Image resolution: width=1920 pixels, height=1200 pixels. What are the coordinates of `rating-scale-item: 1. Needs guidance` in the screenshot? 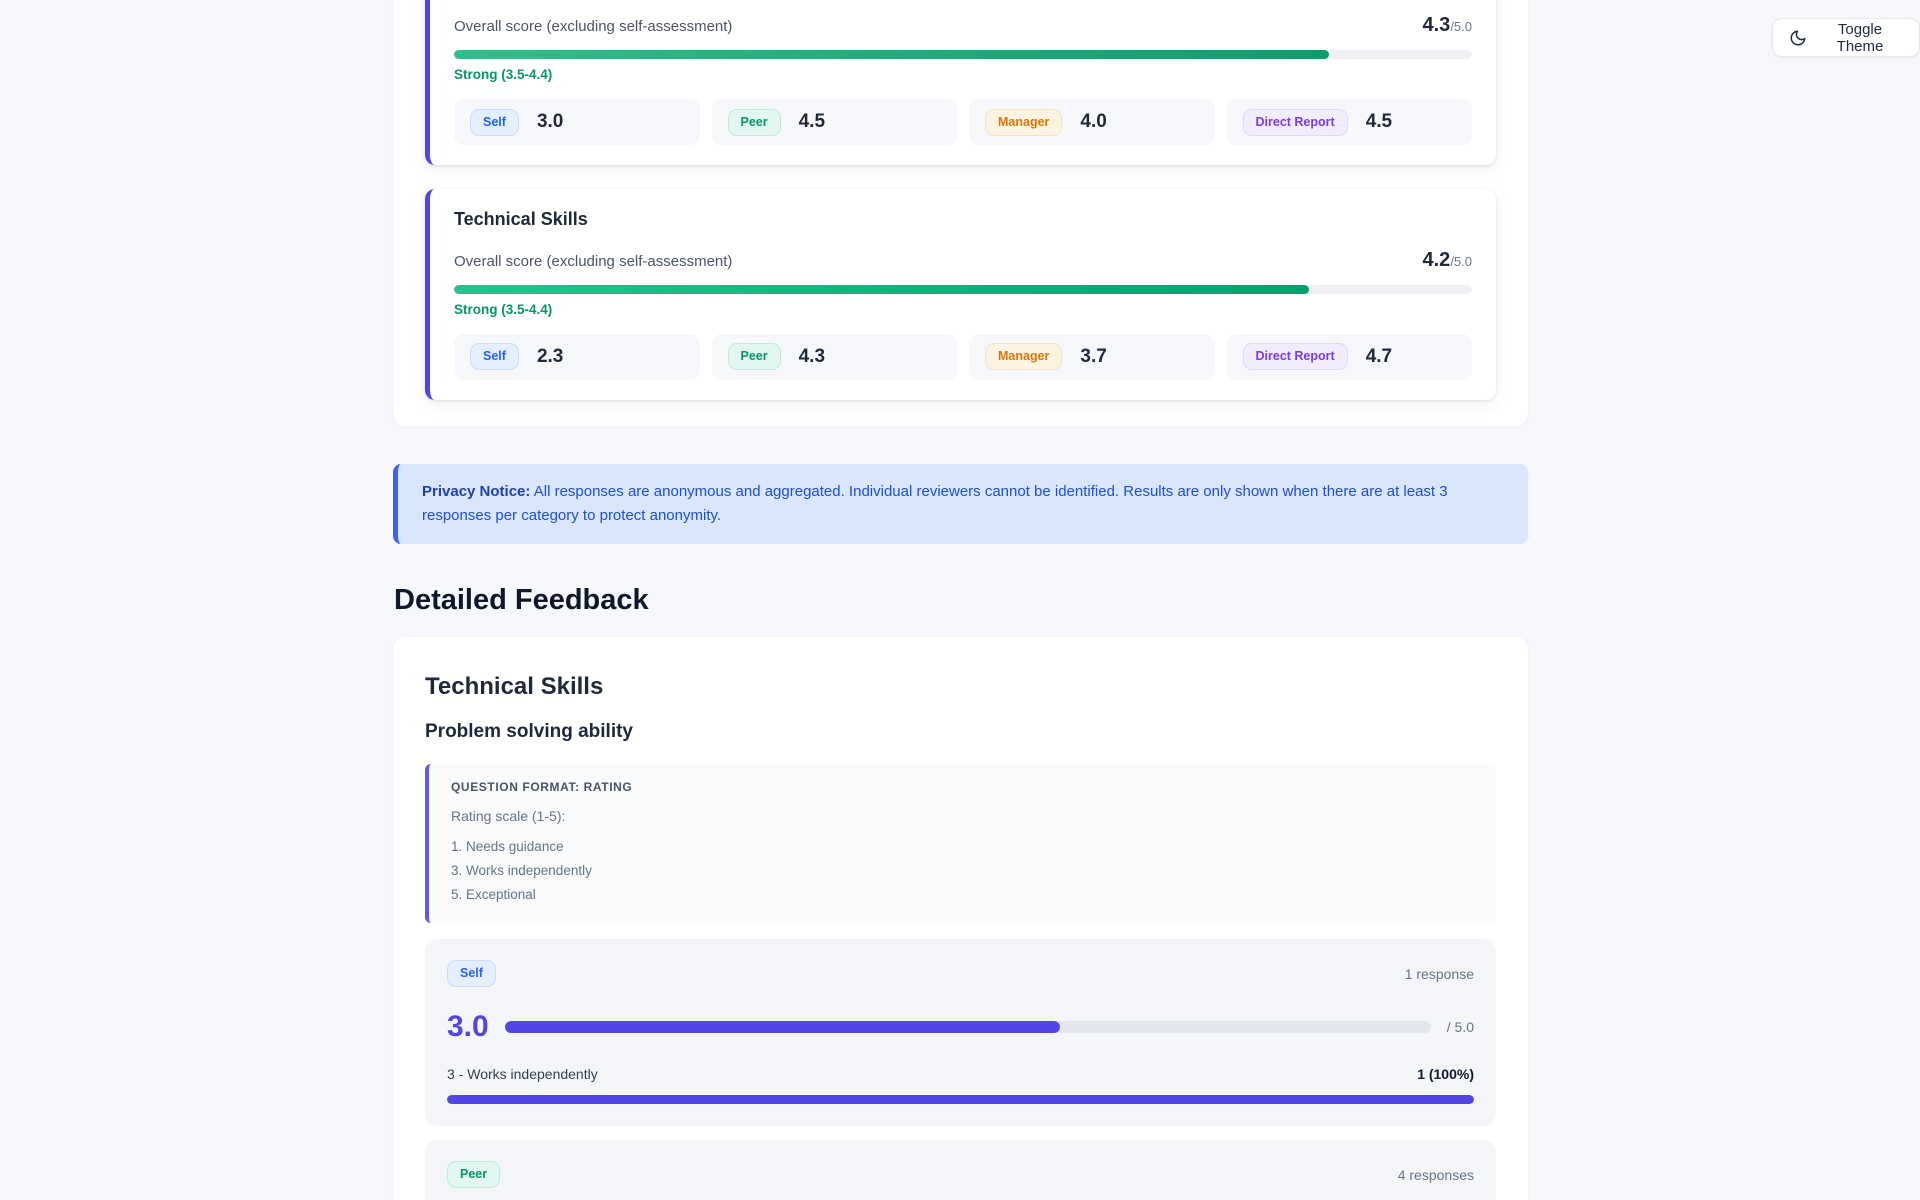 It's located at (507, 846).